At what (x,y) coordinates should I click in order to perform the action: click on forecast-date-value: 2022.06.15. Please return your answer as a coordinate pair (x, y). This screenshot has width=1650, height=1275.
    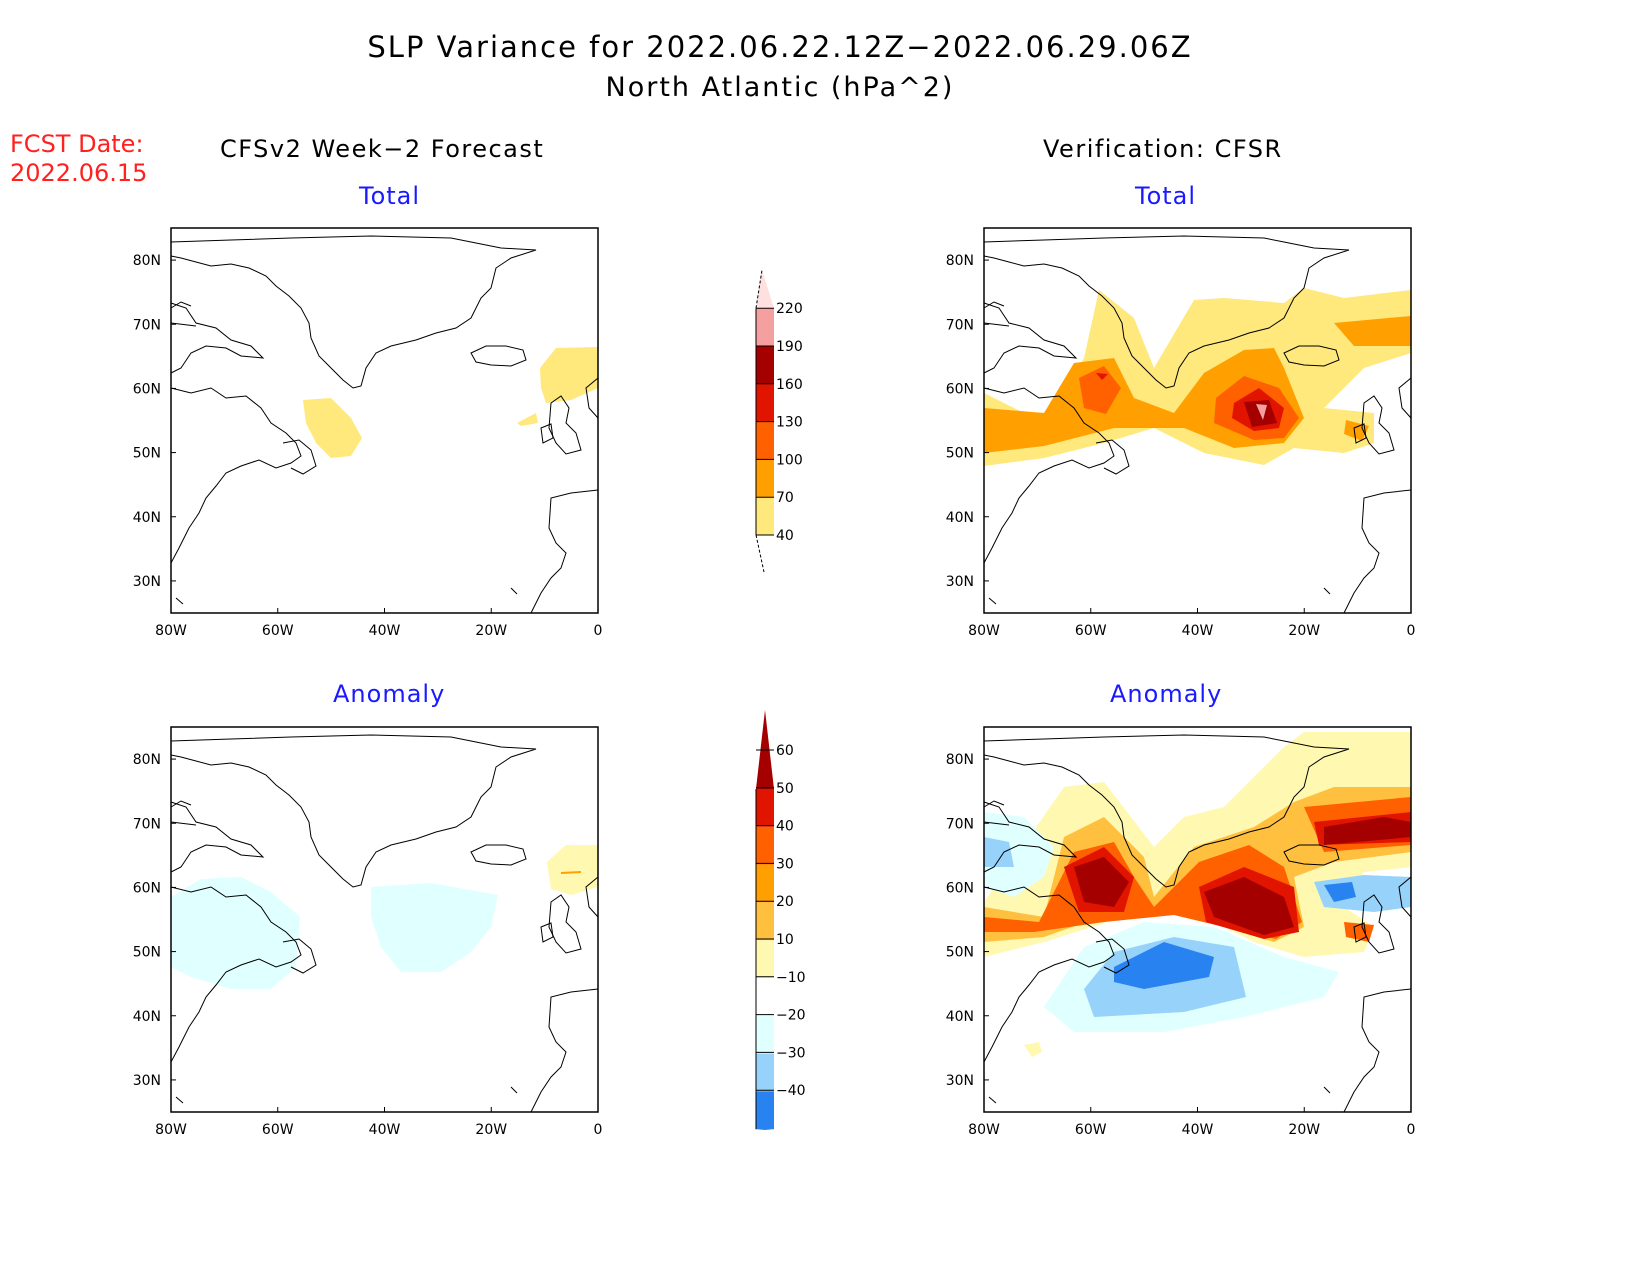
    Looking at the image, I should click on (79, 173).